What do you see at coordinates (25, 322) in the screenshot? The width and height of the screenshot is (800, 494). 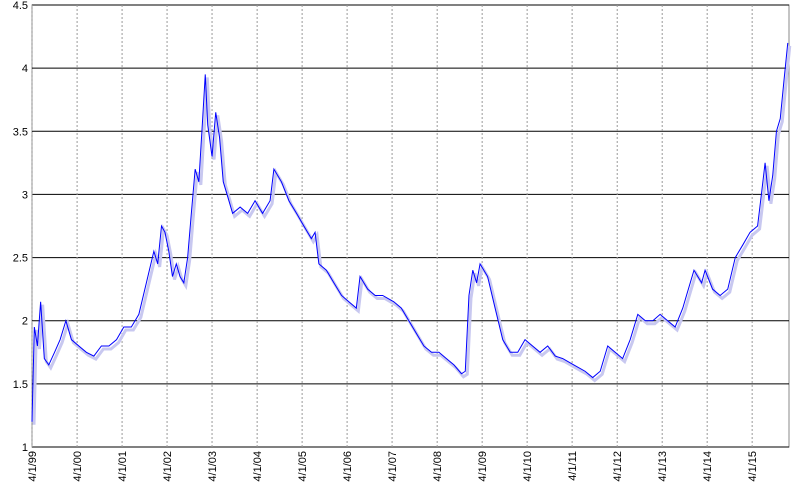 I see `y-tick-label: 2` at bounding box center [25, 322].